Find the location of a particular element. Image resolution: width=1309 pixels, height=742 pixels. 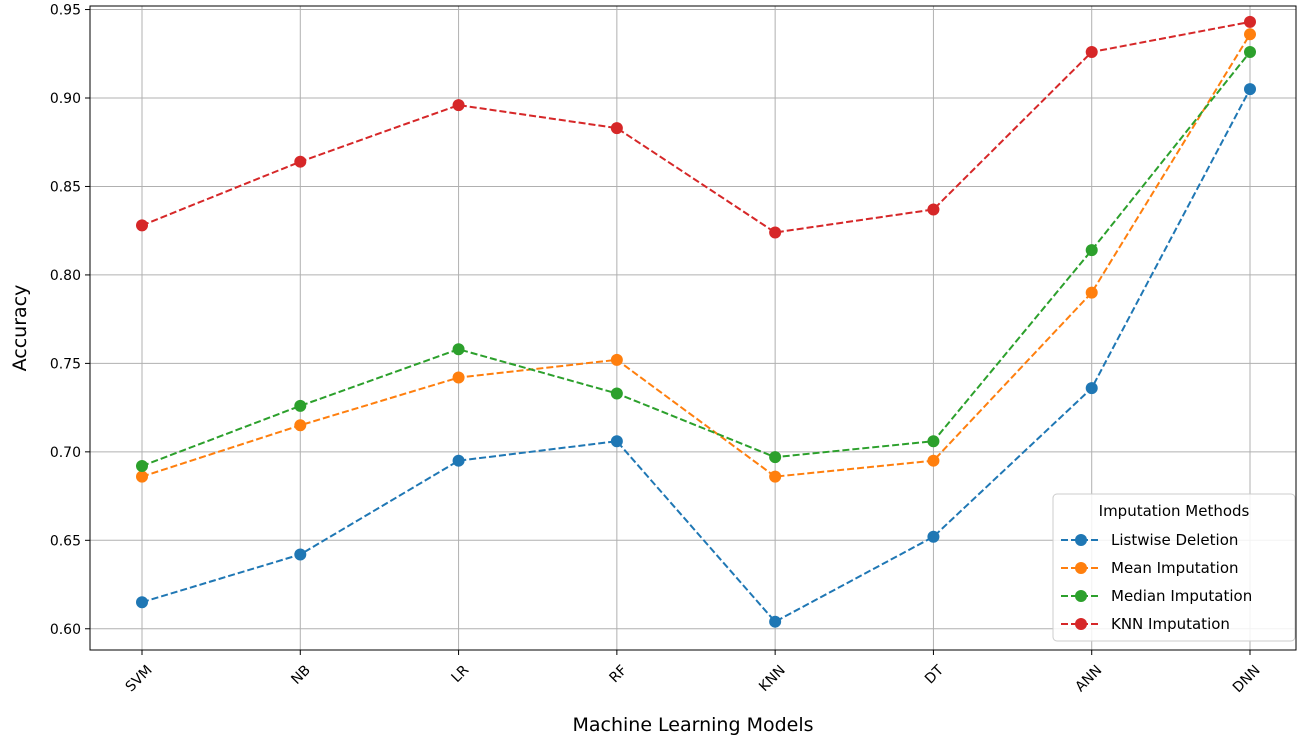

y-tick-label: 0.85 is located at coordinates (65, 187).